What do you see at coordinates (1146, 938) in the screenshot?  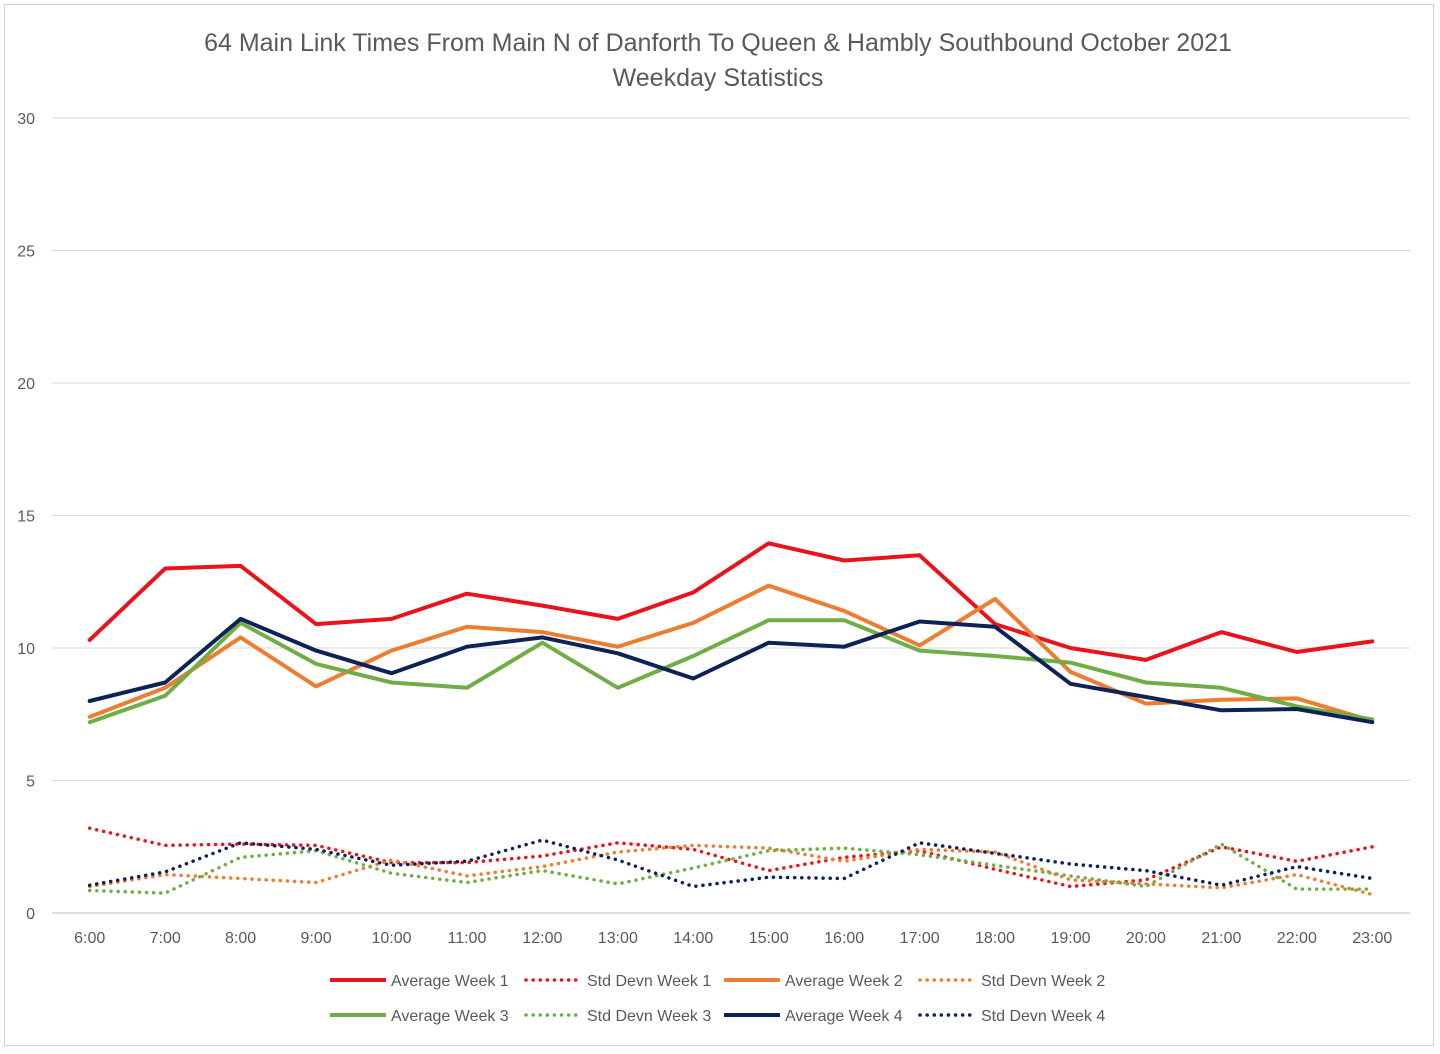 I see `x-tick-label: 20:00` at bounding box center [1146, 938].